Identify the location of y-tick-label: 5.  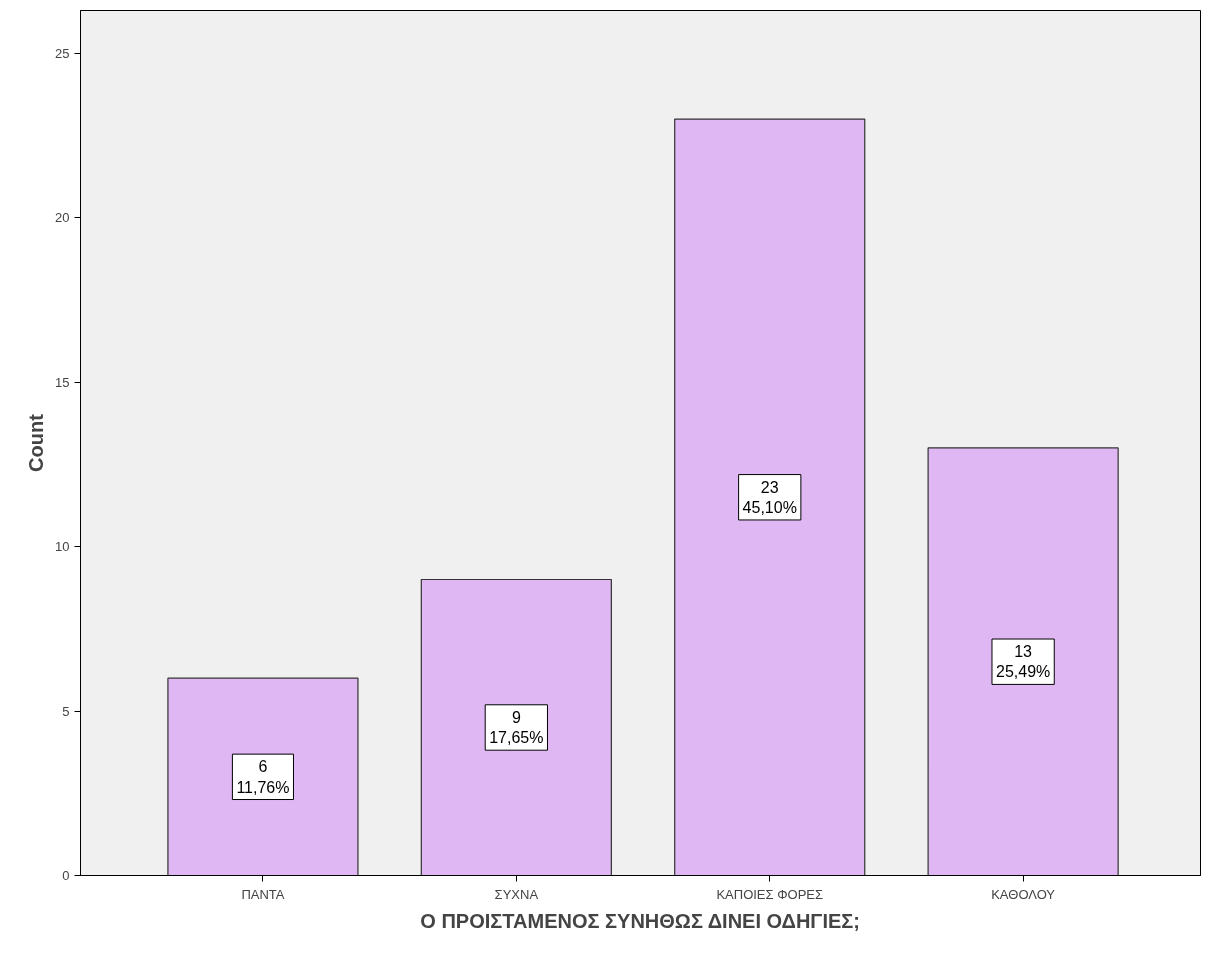
(66, 711).